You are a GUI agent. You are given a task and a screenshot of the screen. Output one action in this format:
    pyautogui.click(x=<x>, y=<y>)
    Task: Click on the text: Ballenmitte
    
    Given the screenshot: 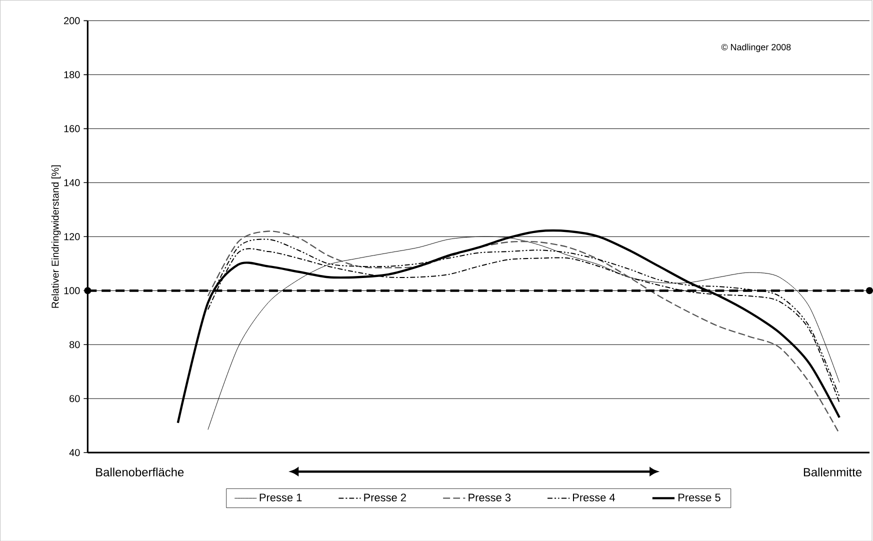 What is the action you would take?
    pyautogui.click(x=833, y=472)
    